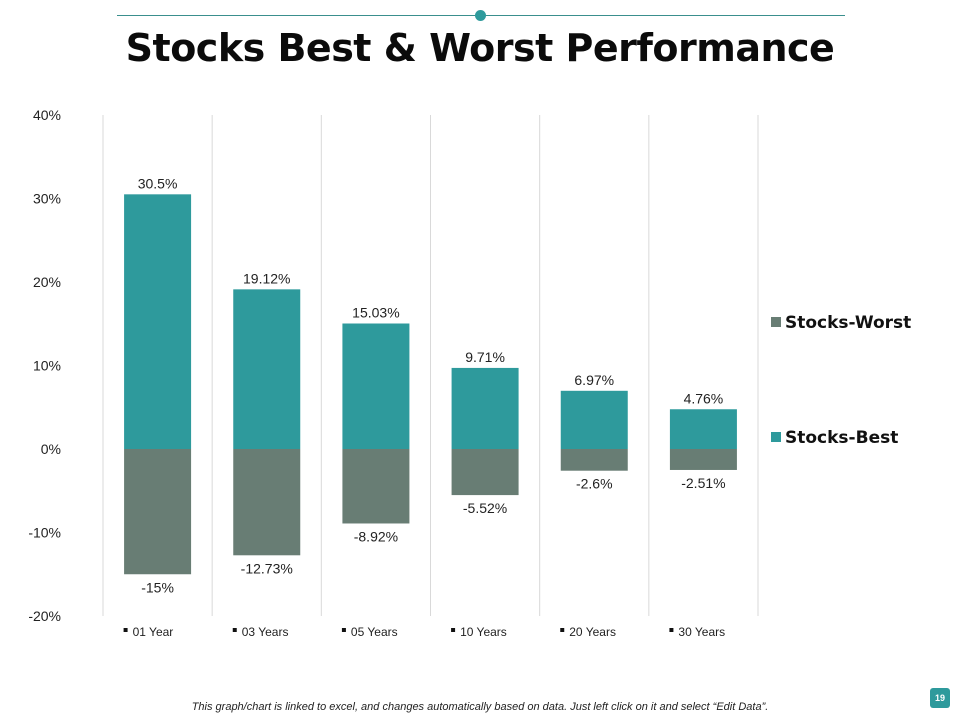 This screenshot has height=720, width=960. I want to click on data-label-best: 9.71%, so click(485, 357).